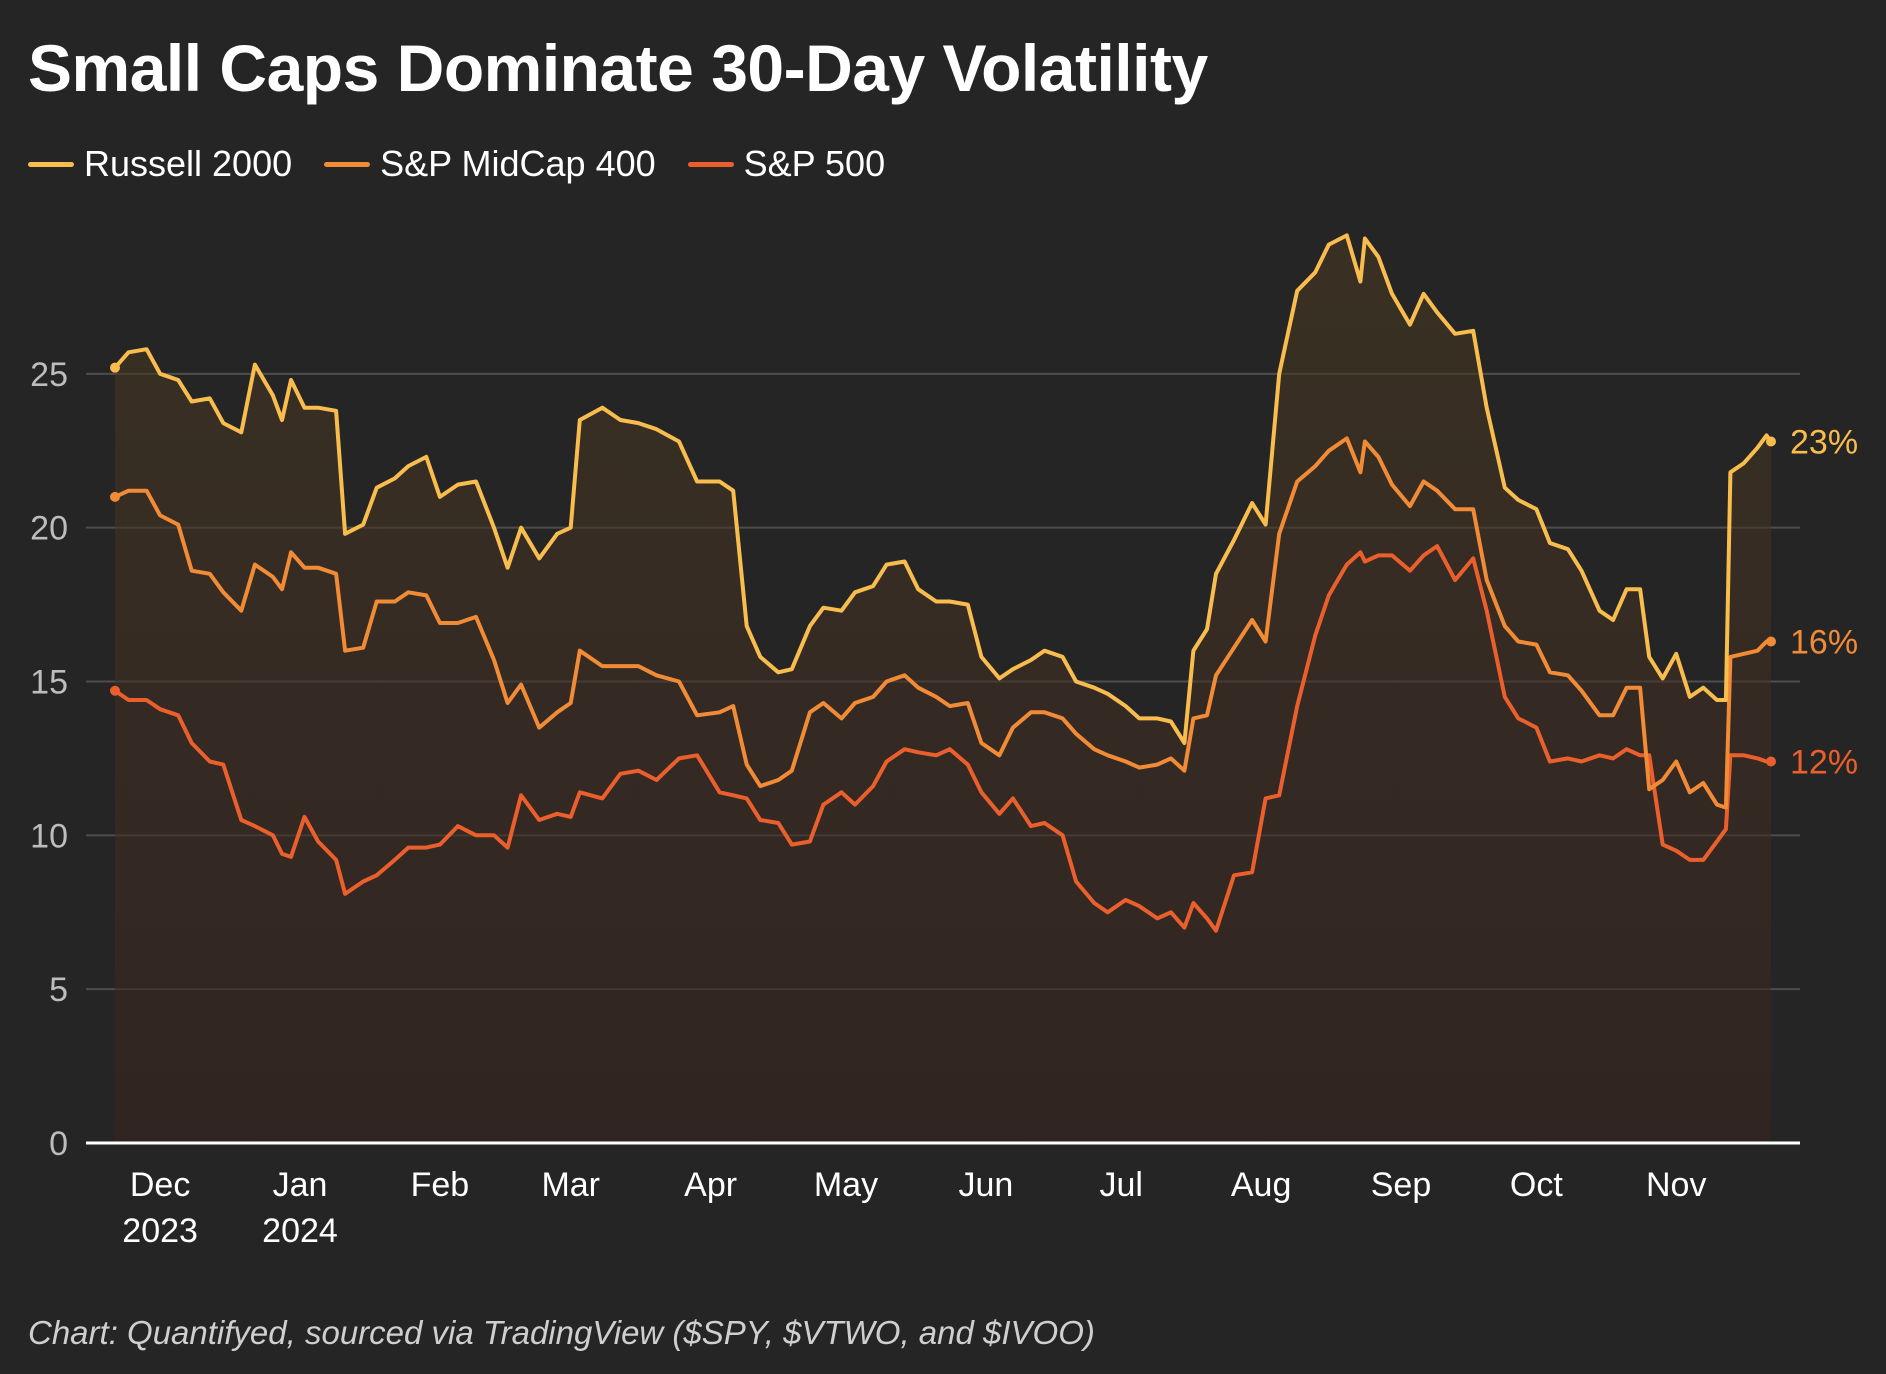 This screenshot has height=1374, width=1886. I want to click on x-tick-label-mar: Mar, so click(570, 1185).